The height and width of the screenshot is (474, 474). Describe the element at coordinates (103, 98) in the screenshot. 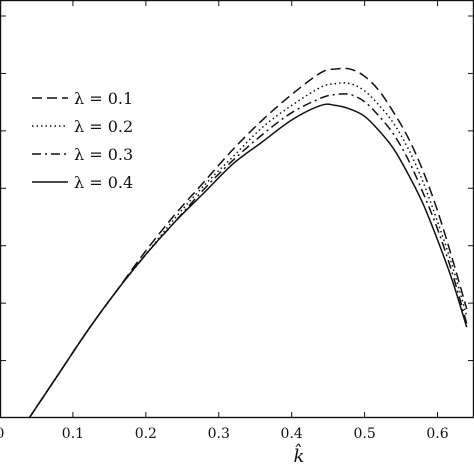

I see `legend-label: λ = 0.1` at that location.